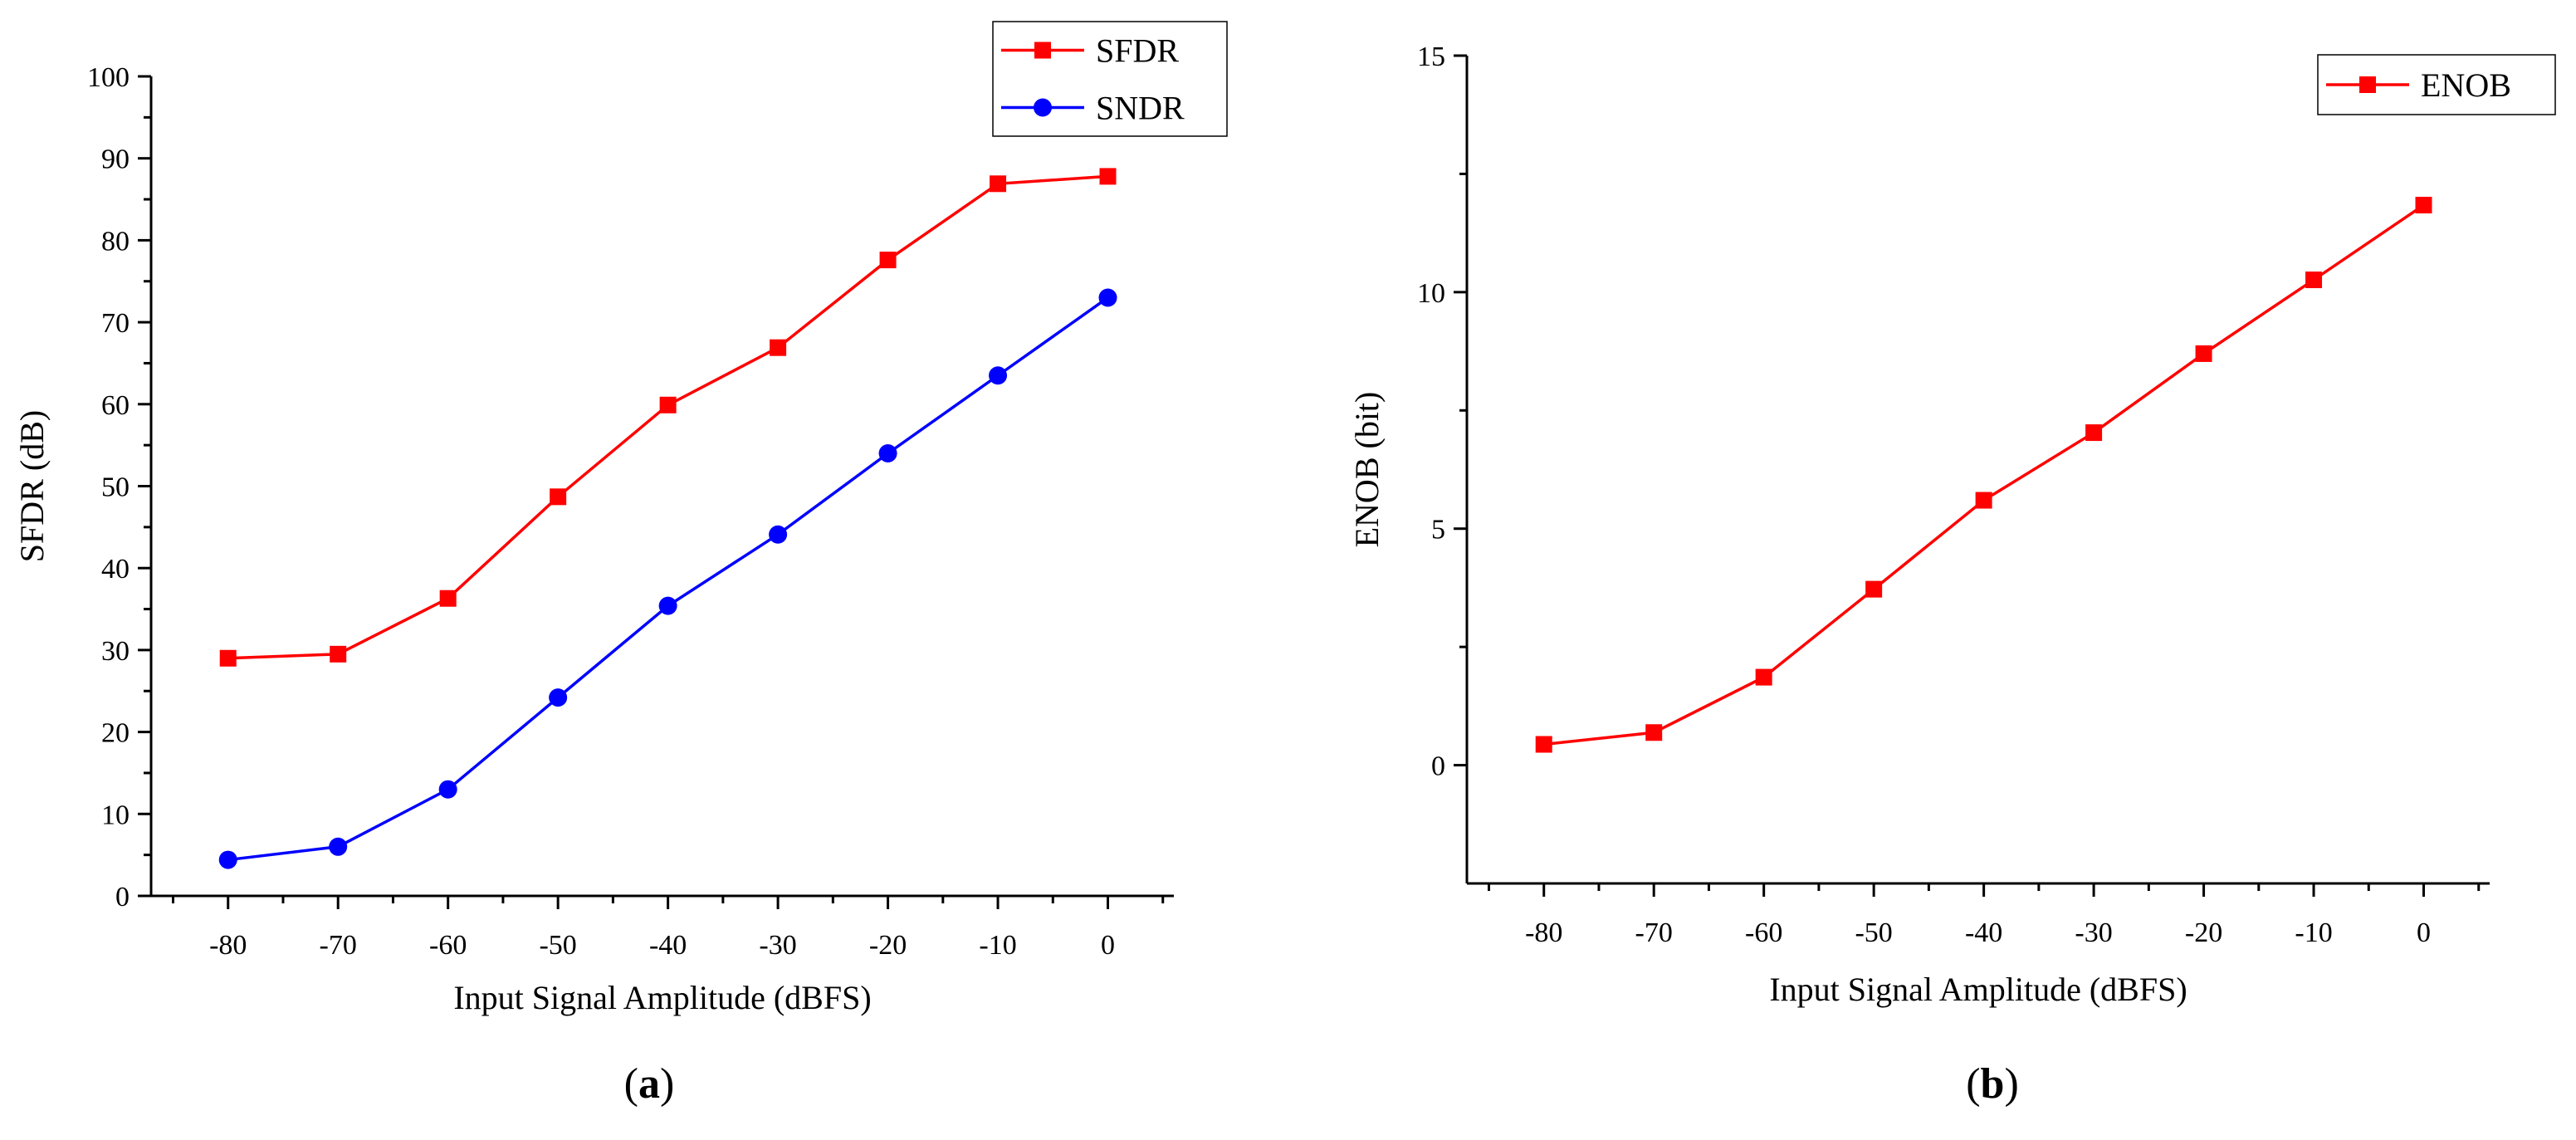  Describe the element at coordinates (1042, 50) in the screenshot. I see `legend-sfdr-marker` at that location.